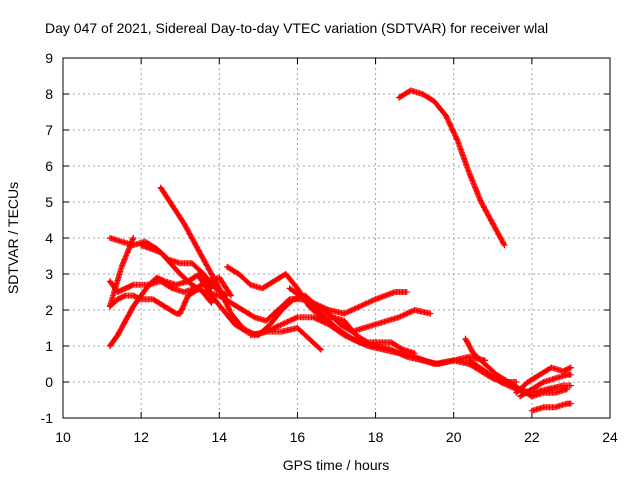  What do you see at coordinates (13, 238) in the screenshot?
I see `y-axis-label: SDTVAR / TECUs` at bounding box center [13, 238].